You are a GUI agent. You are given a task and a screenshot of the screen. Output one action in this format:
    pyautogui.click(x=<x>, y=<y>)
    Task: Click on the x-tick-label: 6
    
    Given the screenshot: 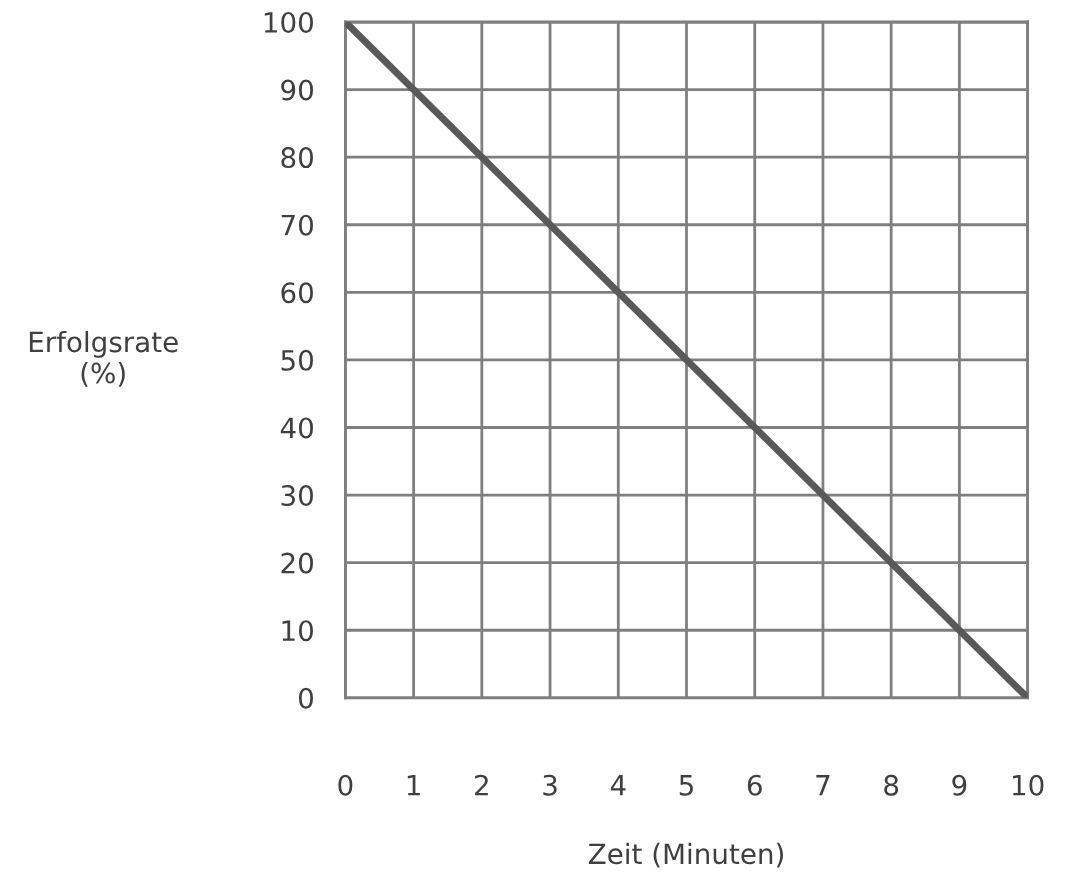 What is the action you would take?
    pyautogui.click(x=754, y=785)
    